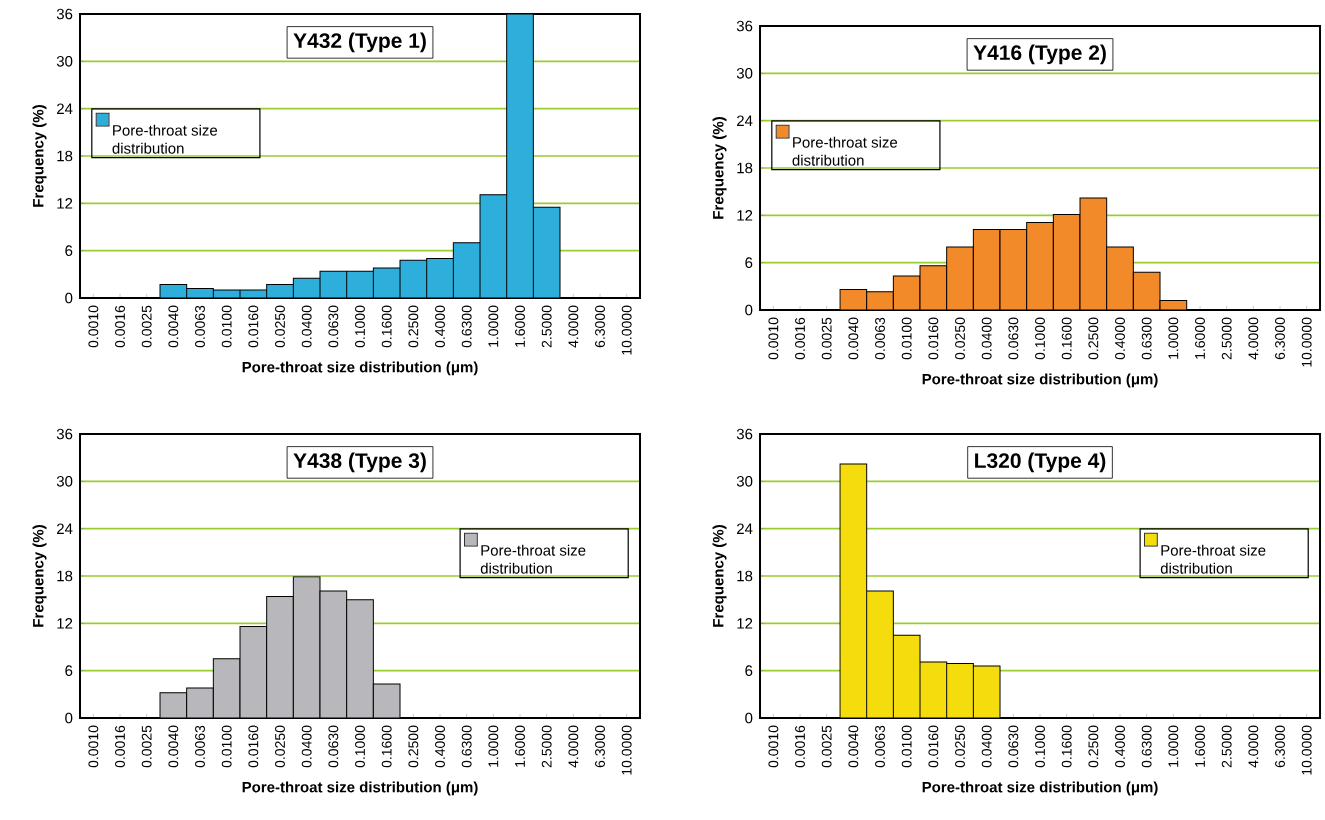 The width and height of the screenshot is (1325, 820). What do you see at coordinates (533, 559) in the screenshot?
I see `legend-label: Pore-throat size distribution` at bounding box center [533, 559].